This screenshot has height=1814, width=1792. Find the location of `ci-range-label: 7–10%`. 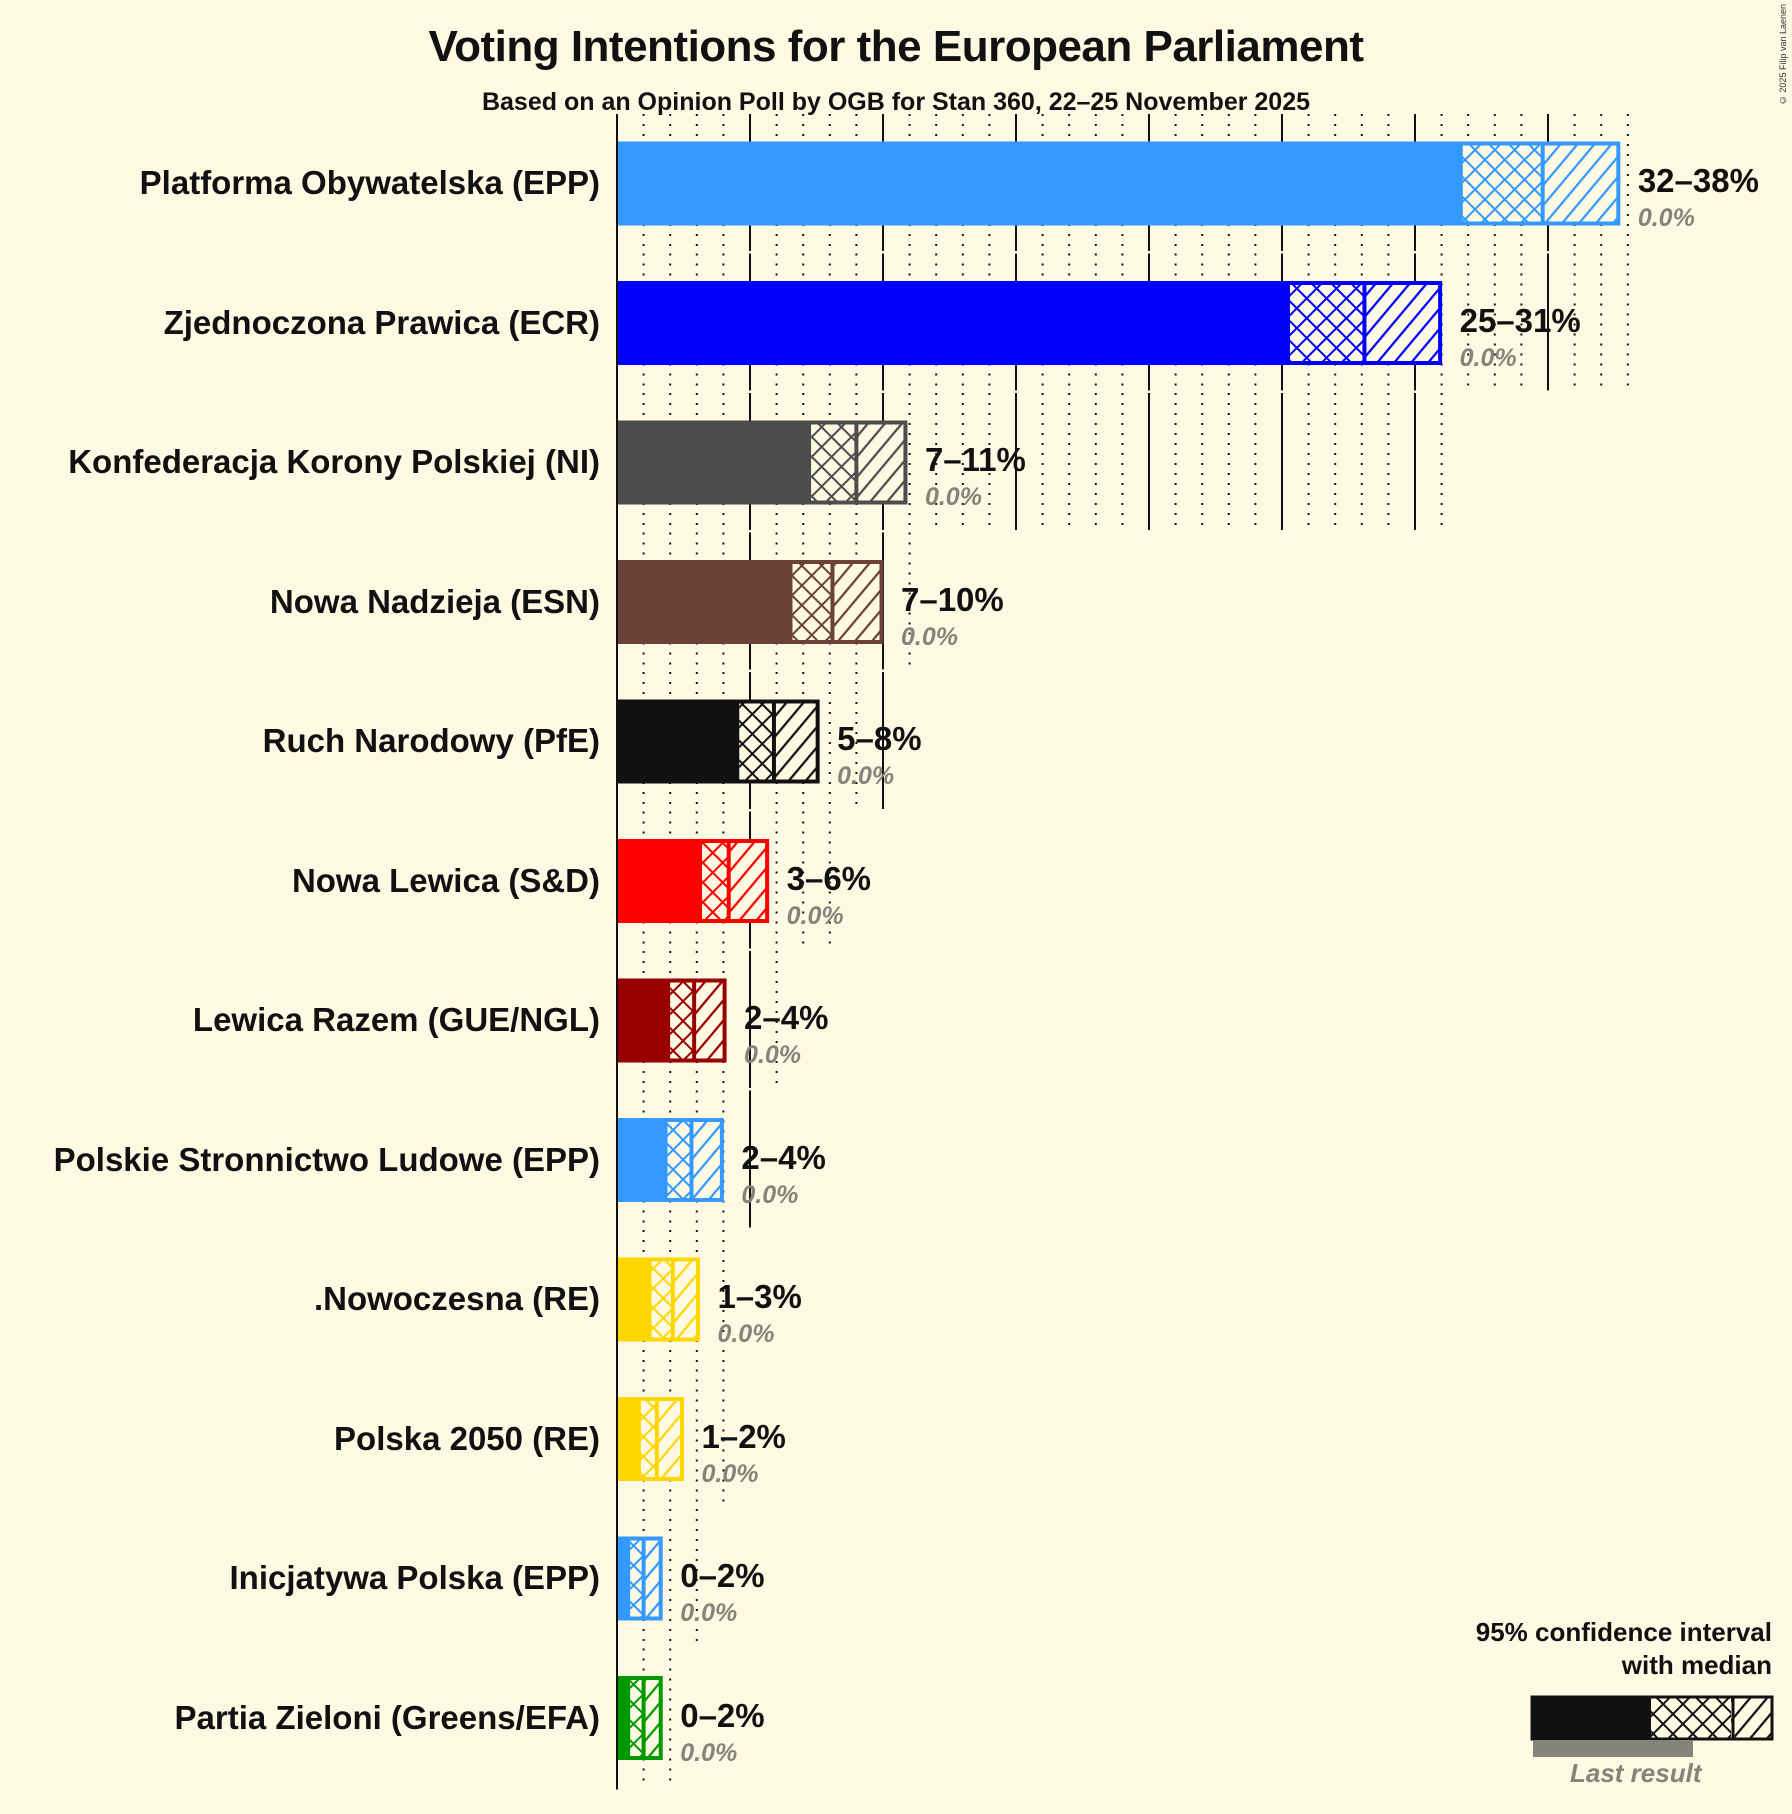

ci-range-label: 7–10% is located at coordinates (952, 599).